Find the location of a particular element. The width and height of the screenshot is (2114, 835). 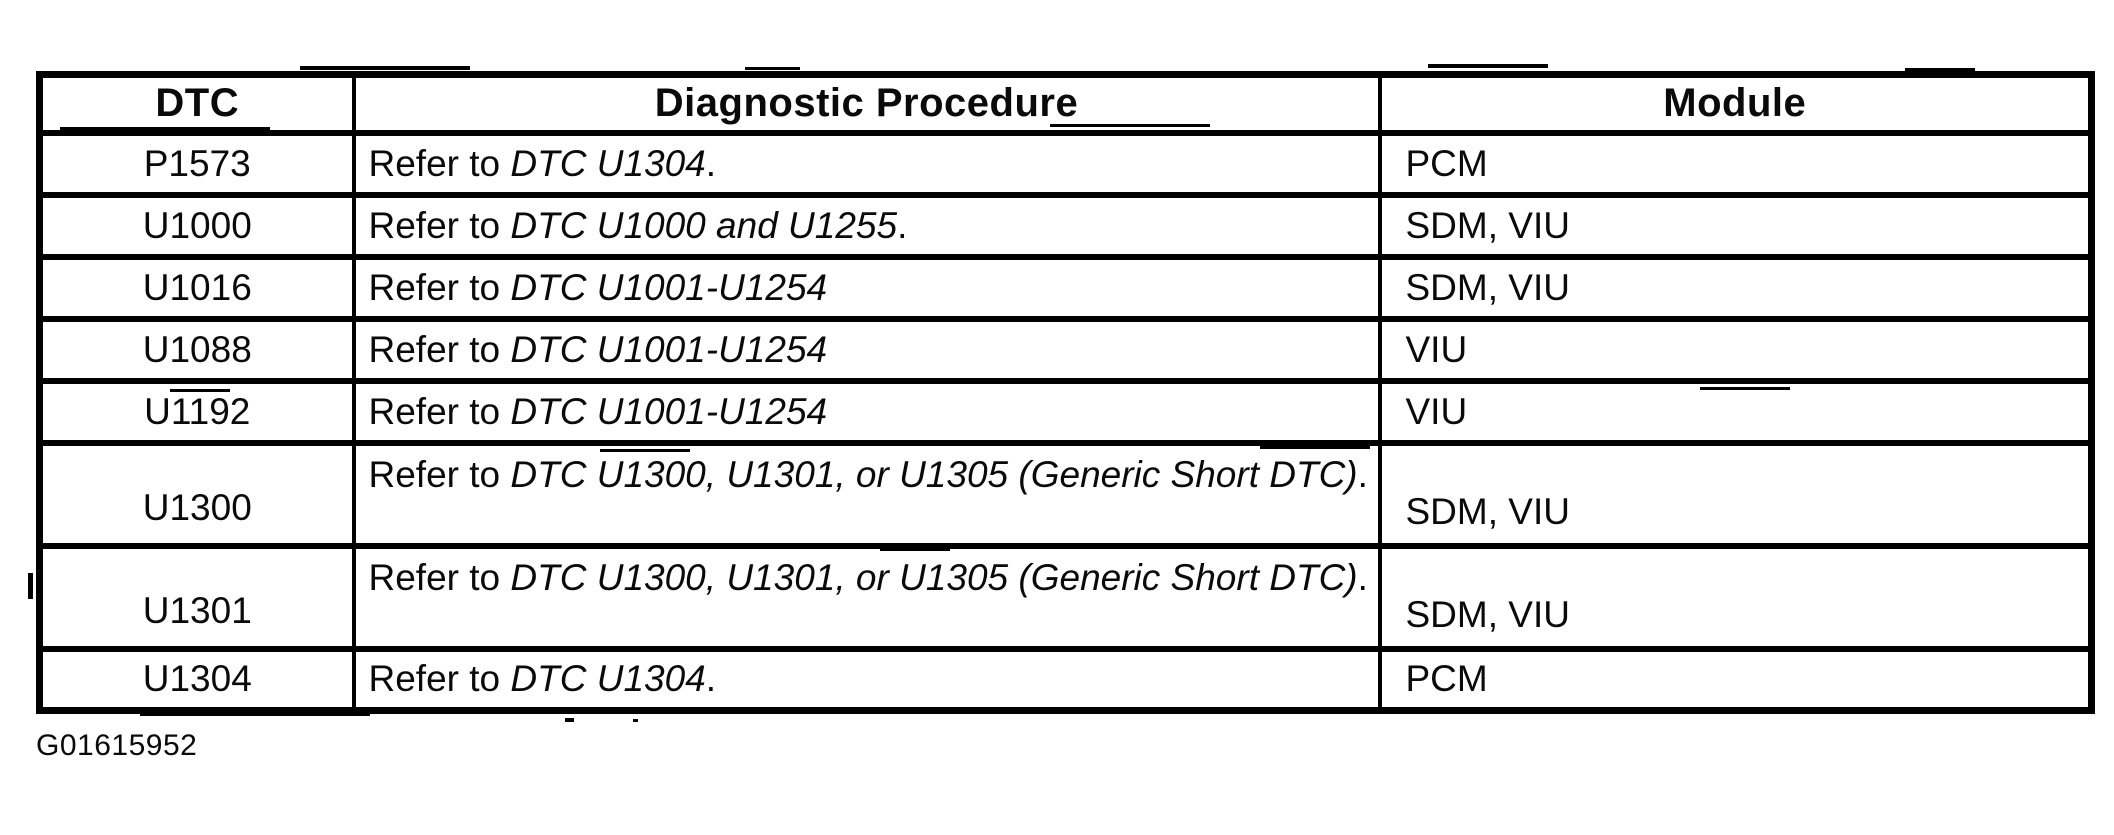

figure-id-caption: G01615952 is located at coordinates (117, 745).